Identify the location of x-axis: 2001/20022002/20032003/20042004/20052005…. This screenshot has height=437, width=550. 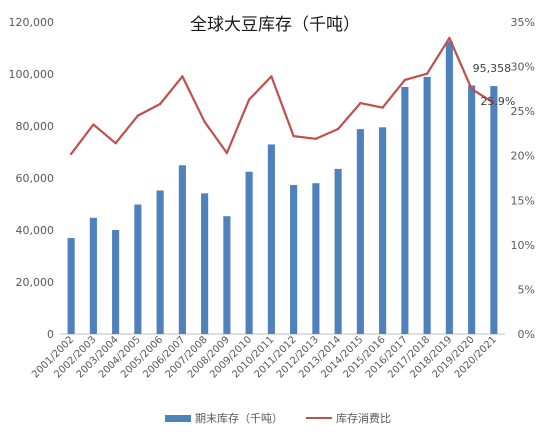
(264, 357).